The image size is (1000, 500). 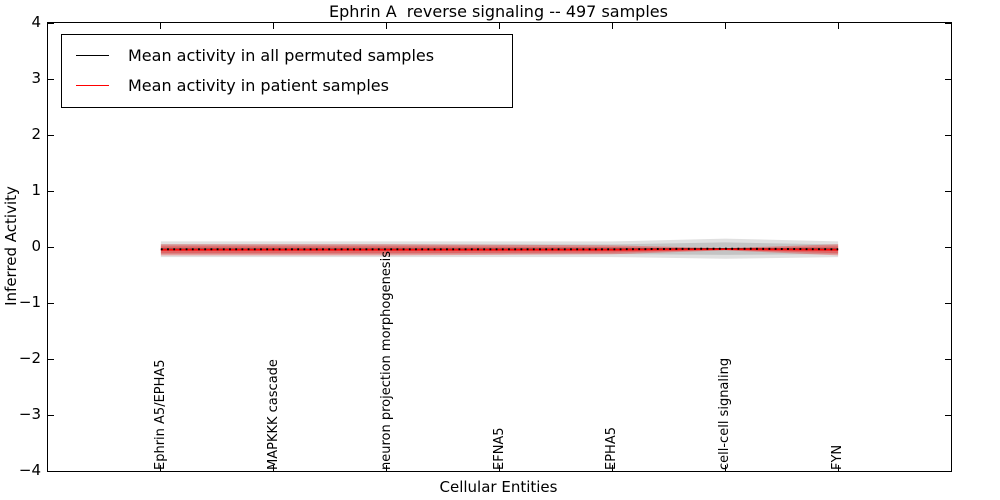 I want to click on legend-line-swatch-black, so click(x=92, y=55).